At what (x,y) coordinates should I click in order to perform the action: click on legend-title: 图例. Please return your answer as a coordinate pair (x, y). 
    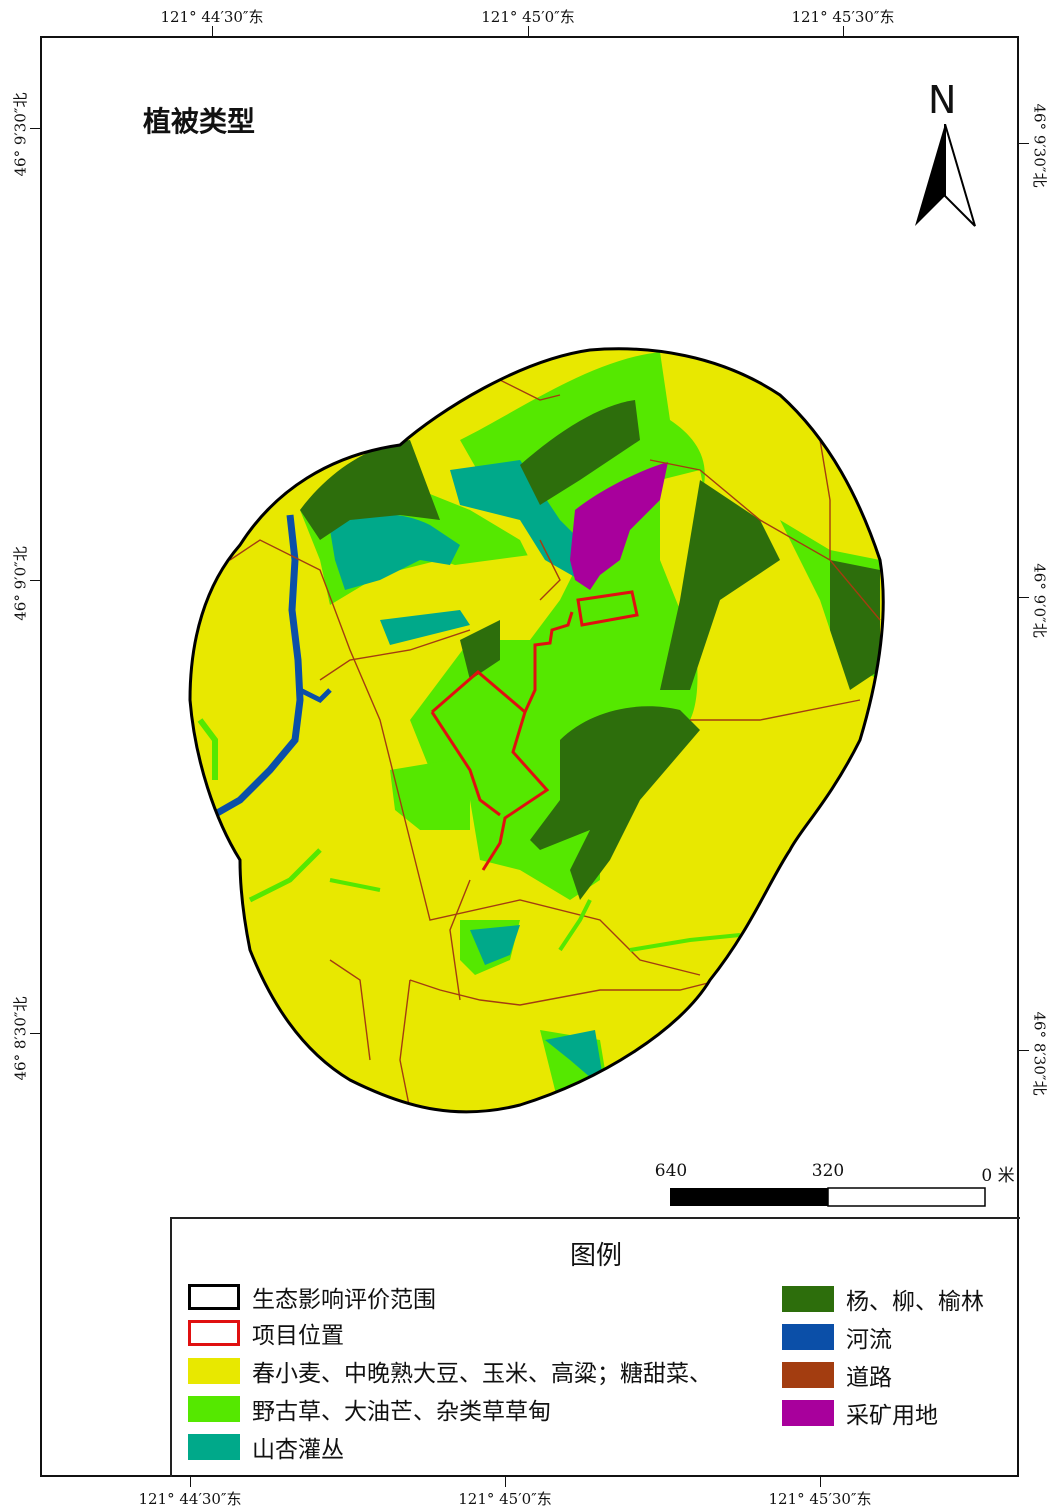
    Looking at the image, I should click on (595, 1256).